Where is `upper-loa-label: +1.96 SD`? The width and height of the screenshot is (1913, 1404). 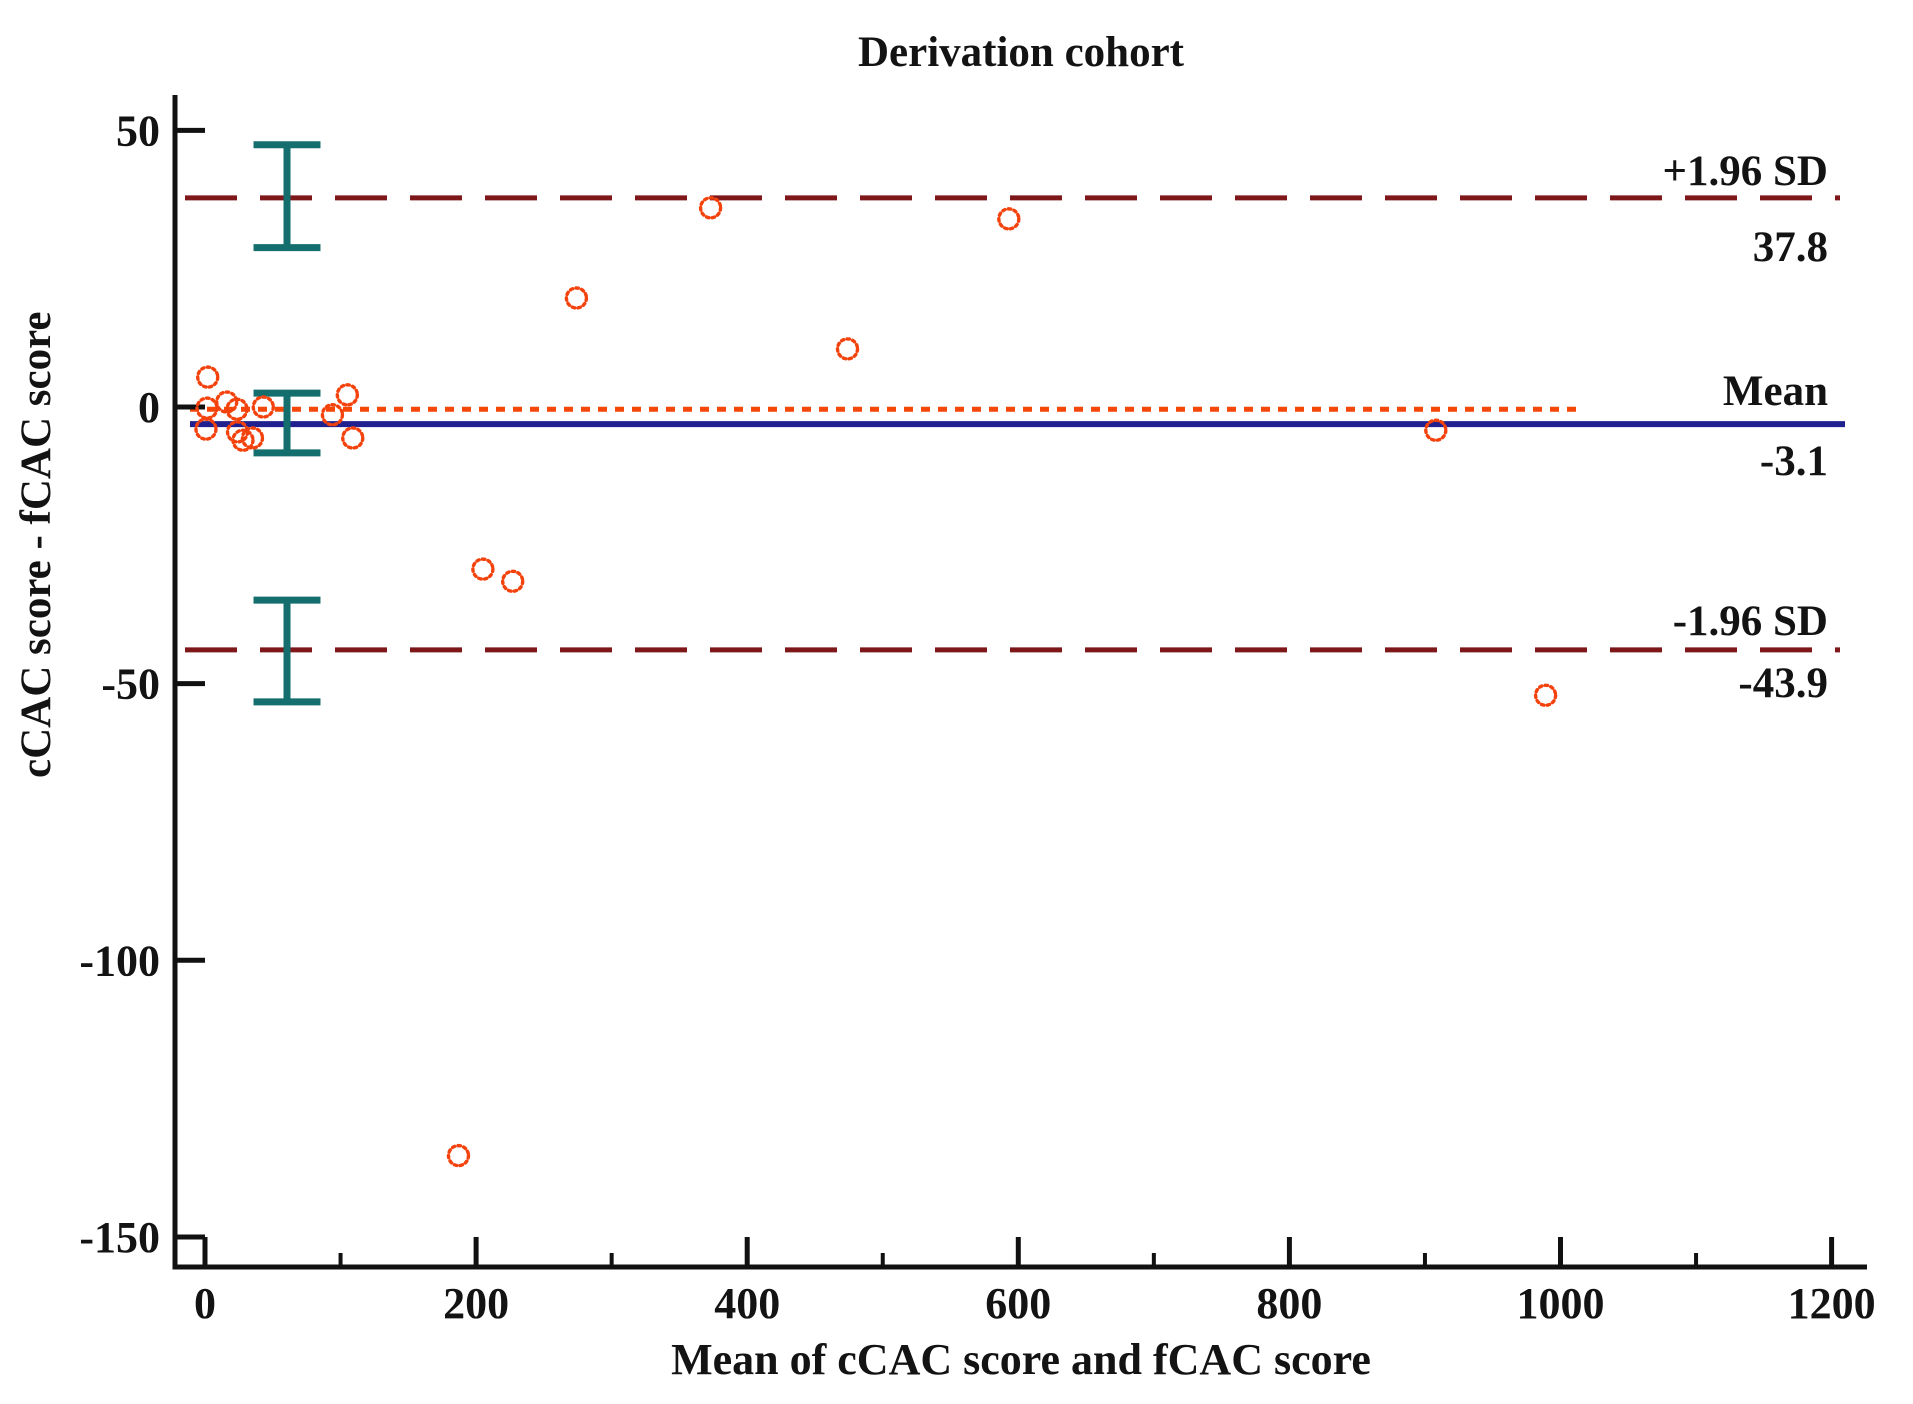 upper-loa-label: +1.96 SD is located at coordinates (1745, 171).